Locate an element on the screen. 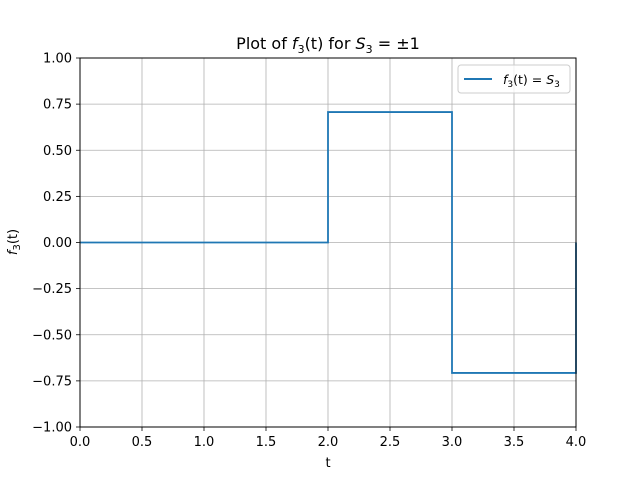 This screenshot has width=640, height=480. y-tick-label: −0.50 is located at coordinates (52, 335).